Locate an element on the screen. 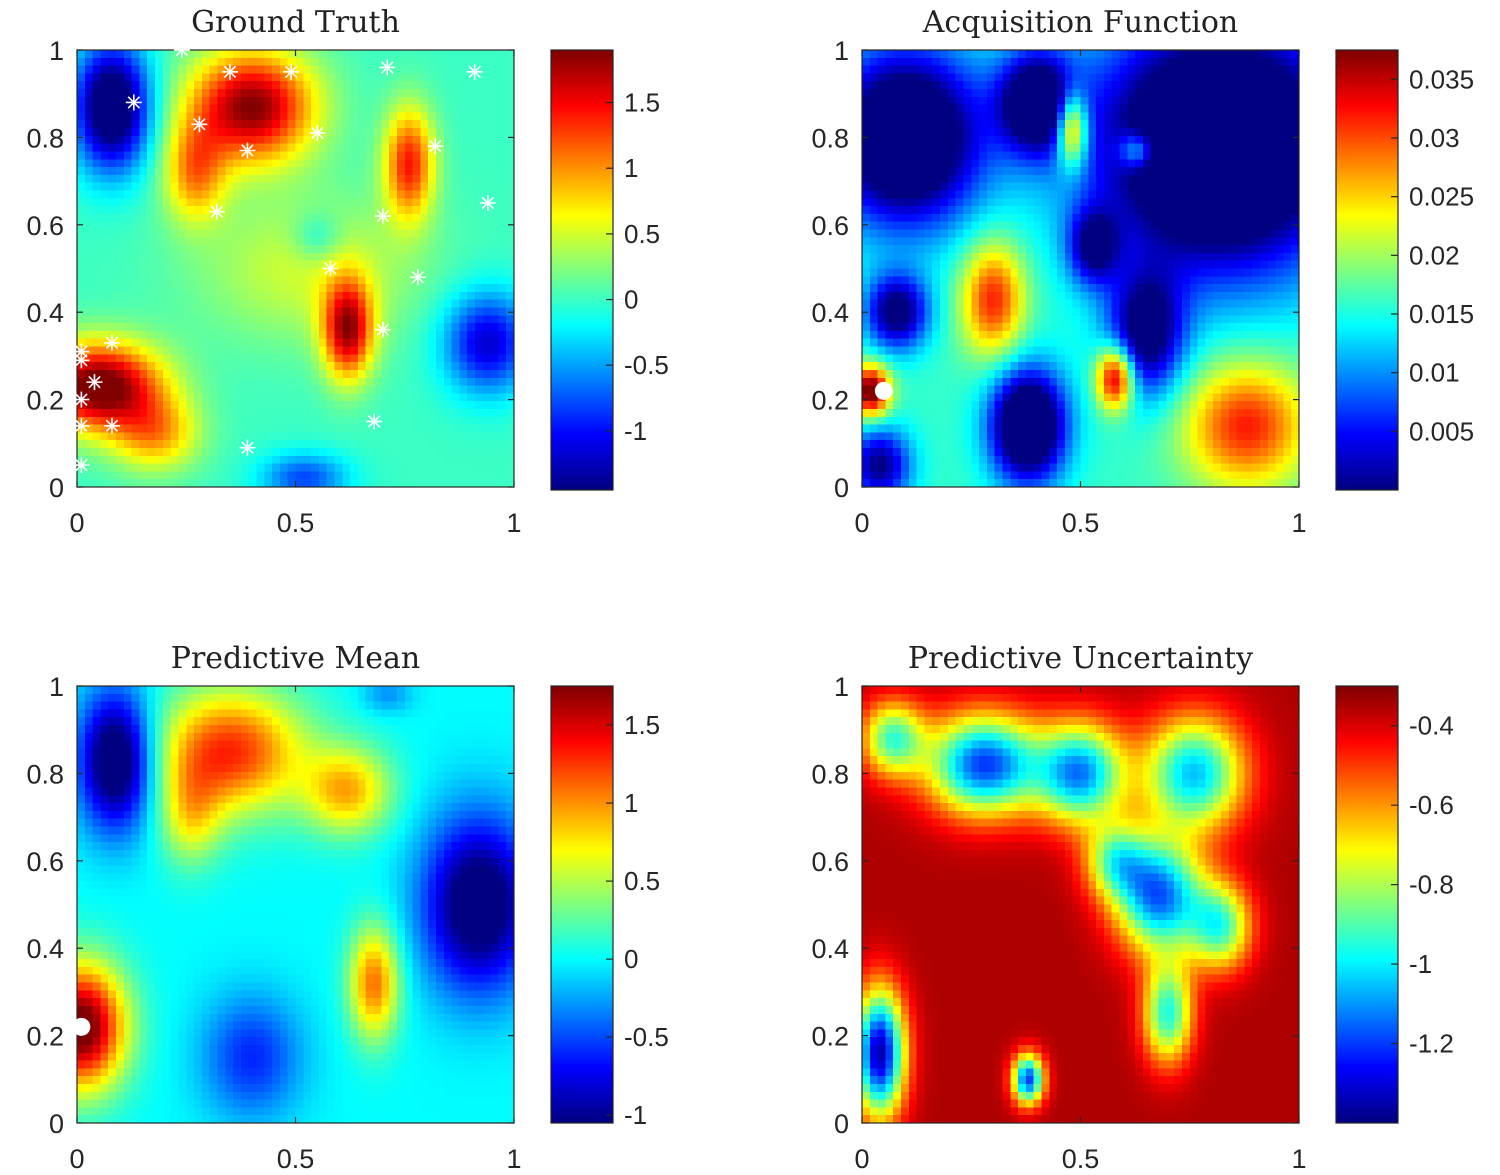 The width and height of the screenshot is (1500, 1175). colorbar-tick-label: -0.6 is located at coordinates (1431, 805).